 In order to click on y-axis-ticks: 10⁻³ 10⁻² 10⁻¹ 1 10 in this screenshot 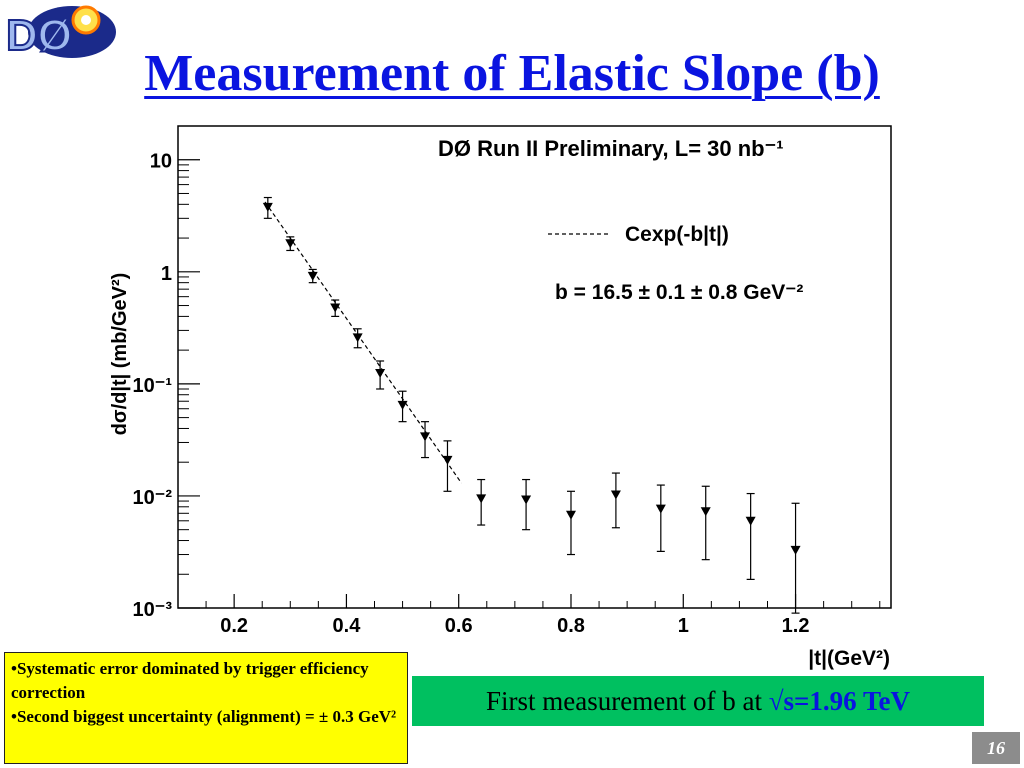, I will do `click(166, 386)`.